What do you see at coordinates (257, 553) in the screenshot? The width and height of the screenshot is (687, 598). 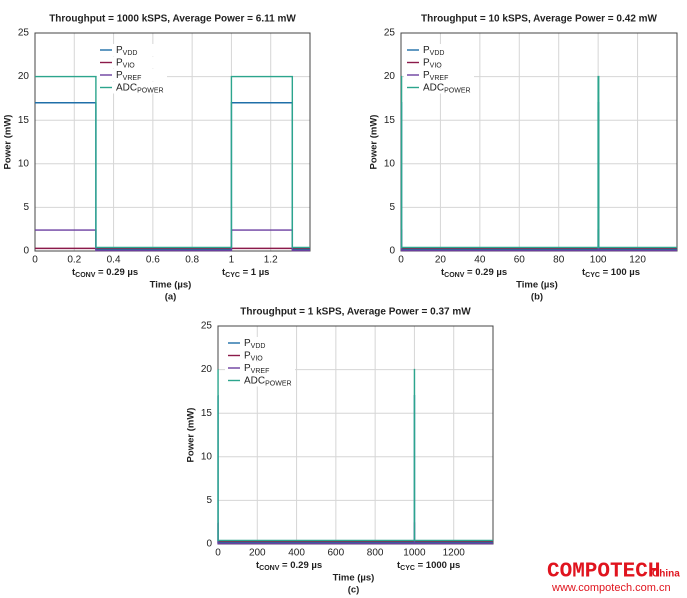 I see `x-tick-label: 200` at bounding box center [257, 553].